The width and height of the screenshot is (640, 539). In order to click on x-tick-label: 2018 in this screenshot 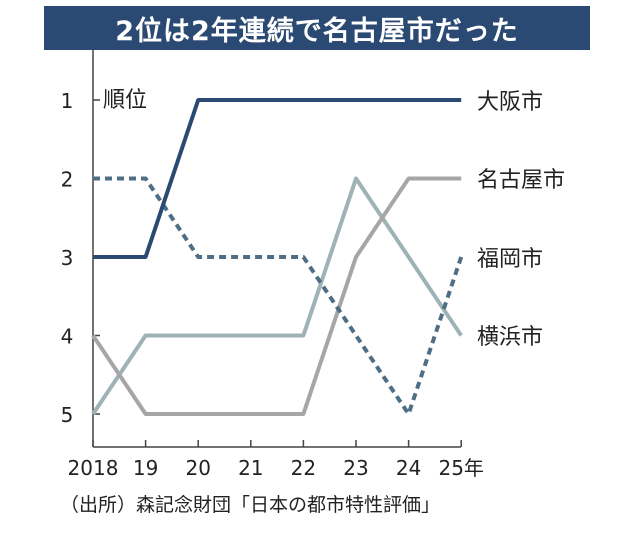, I will do `click(93, 468)`.